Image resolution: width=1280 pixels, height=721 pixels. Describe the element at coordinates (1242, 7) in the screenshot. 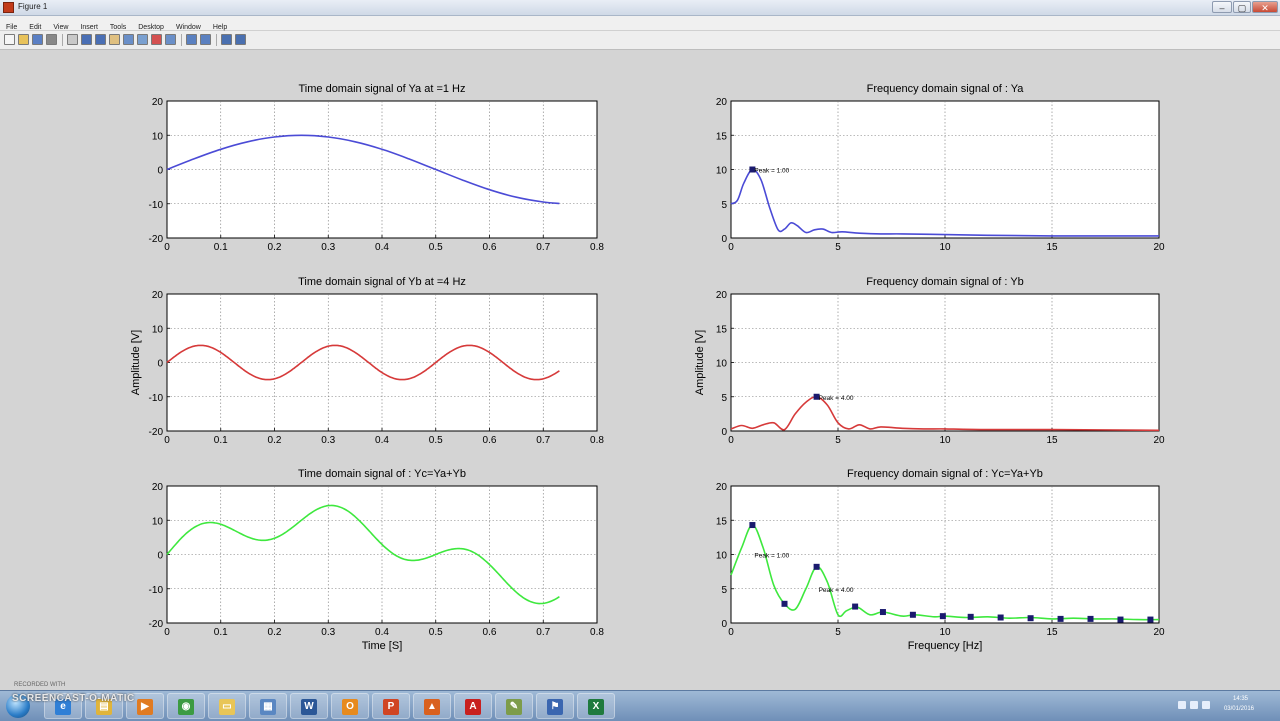

I see `maximize-button: ▢` at that location.